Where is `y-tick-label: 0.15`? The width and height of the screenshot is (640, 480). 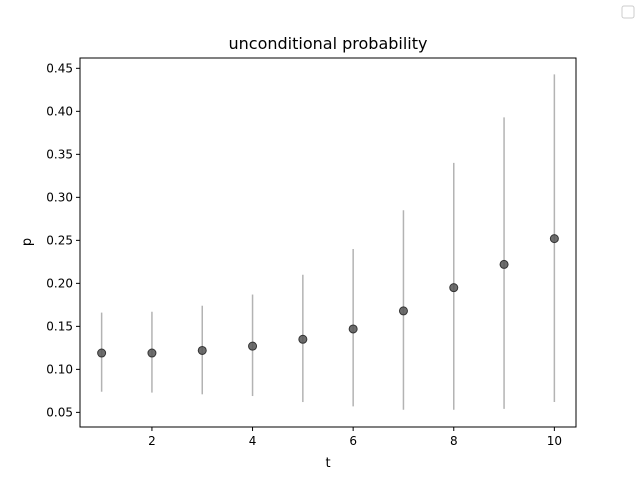 y-tick-label: 0.15 is located at coordinates (59, 326).